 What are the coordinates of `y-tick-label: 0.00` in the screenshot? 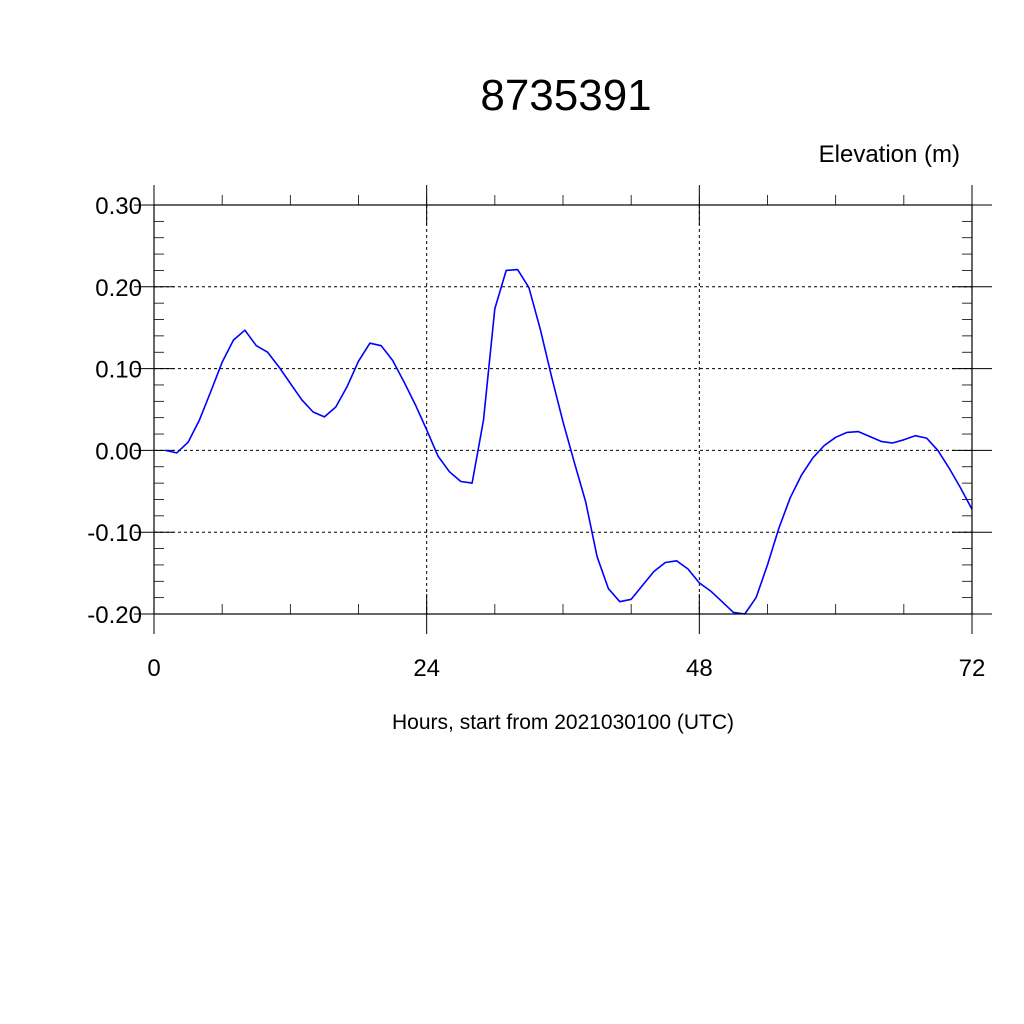 It's located at (118, 451).